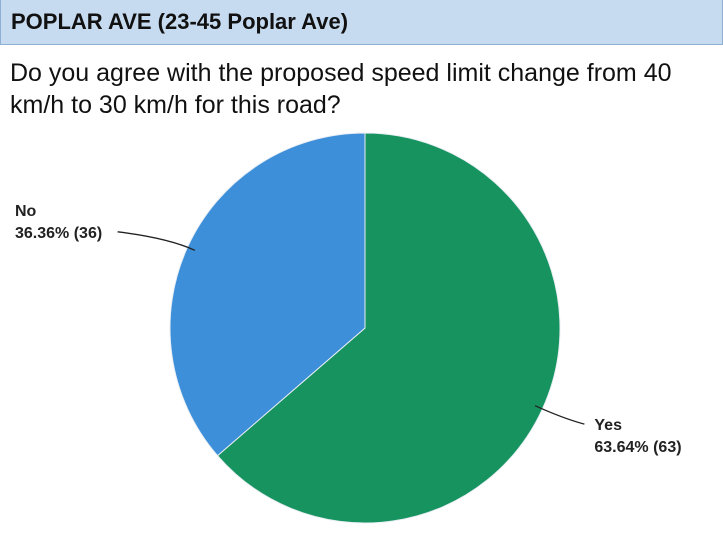 This screenshot has width=723, height=551. I want to click on slice-label: No, so click(26, 211).